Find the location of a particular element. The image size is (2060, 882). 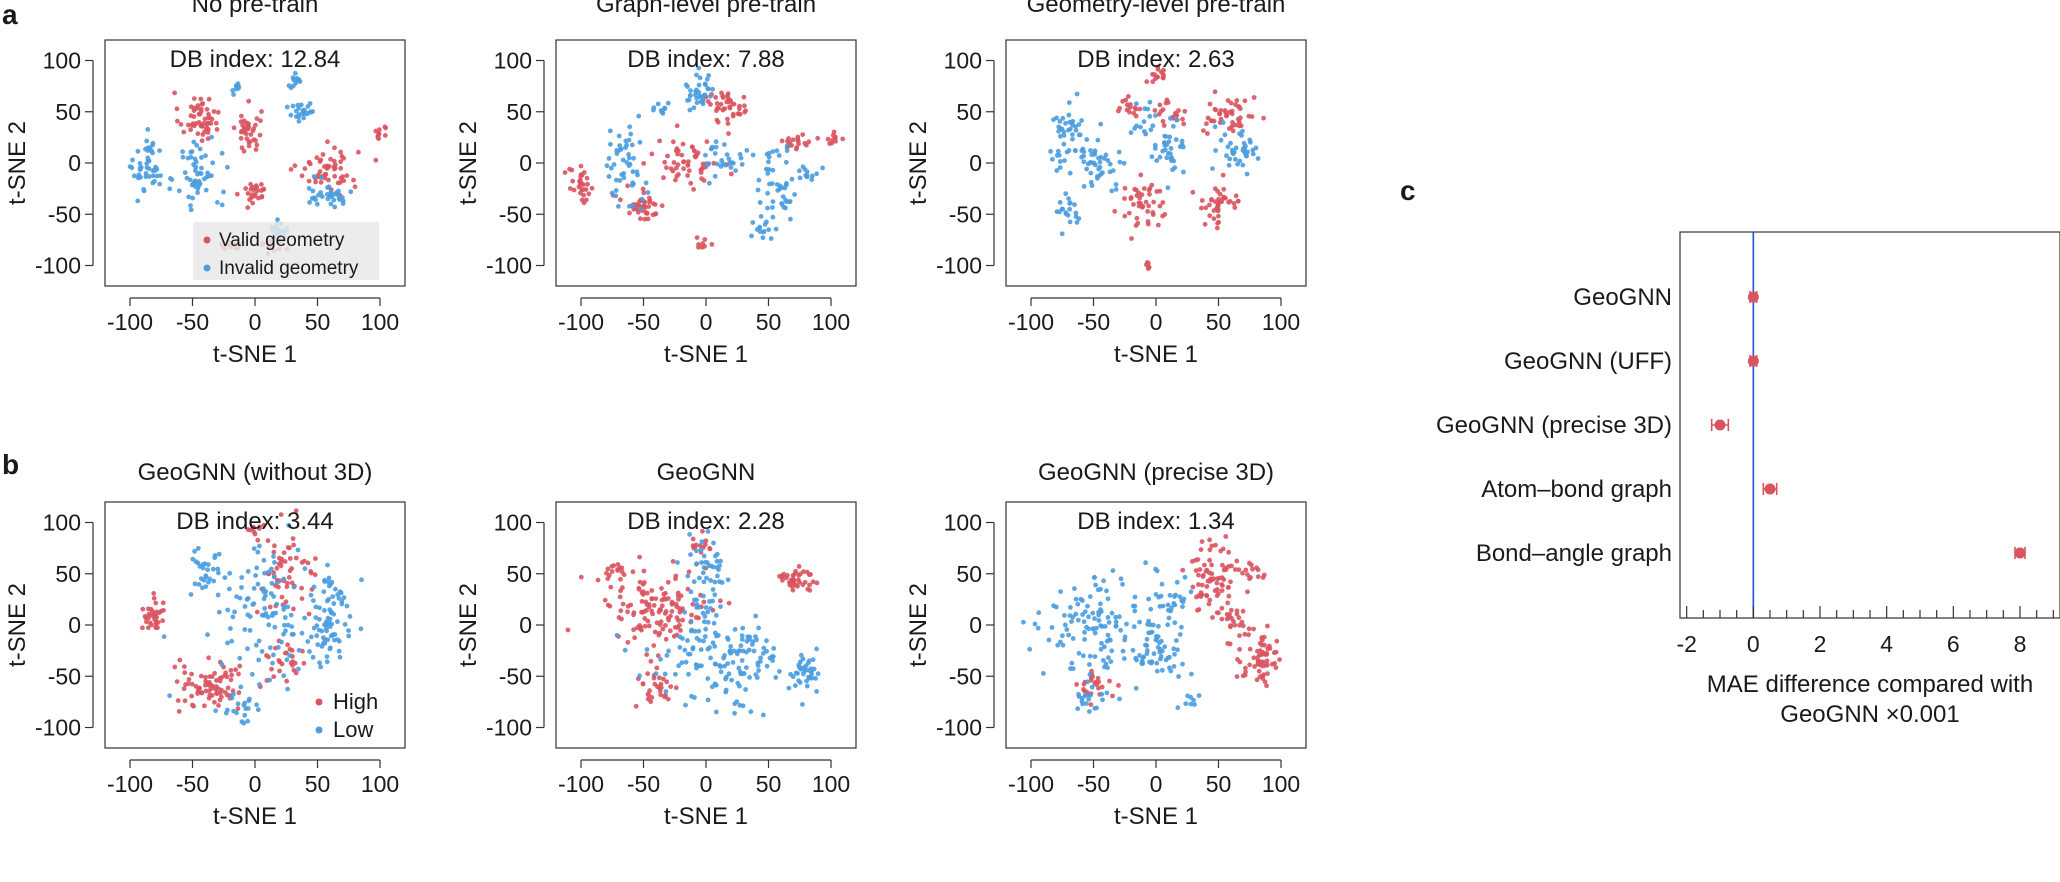

db-index-annotation: DB index: 1.34 is located at coordinates (1155, 521).